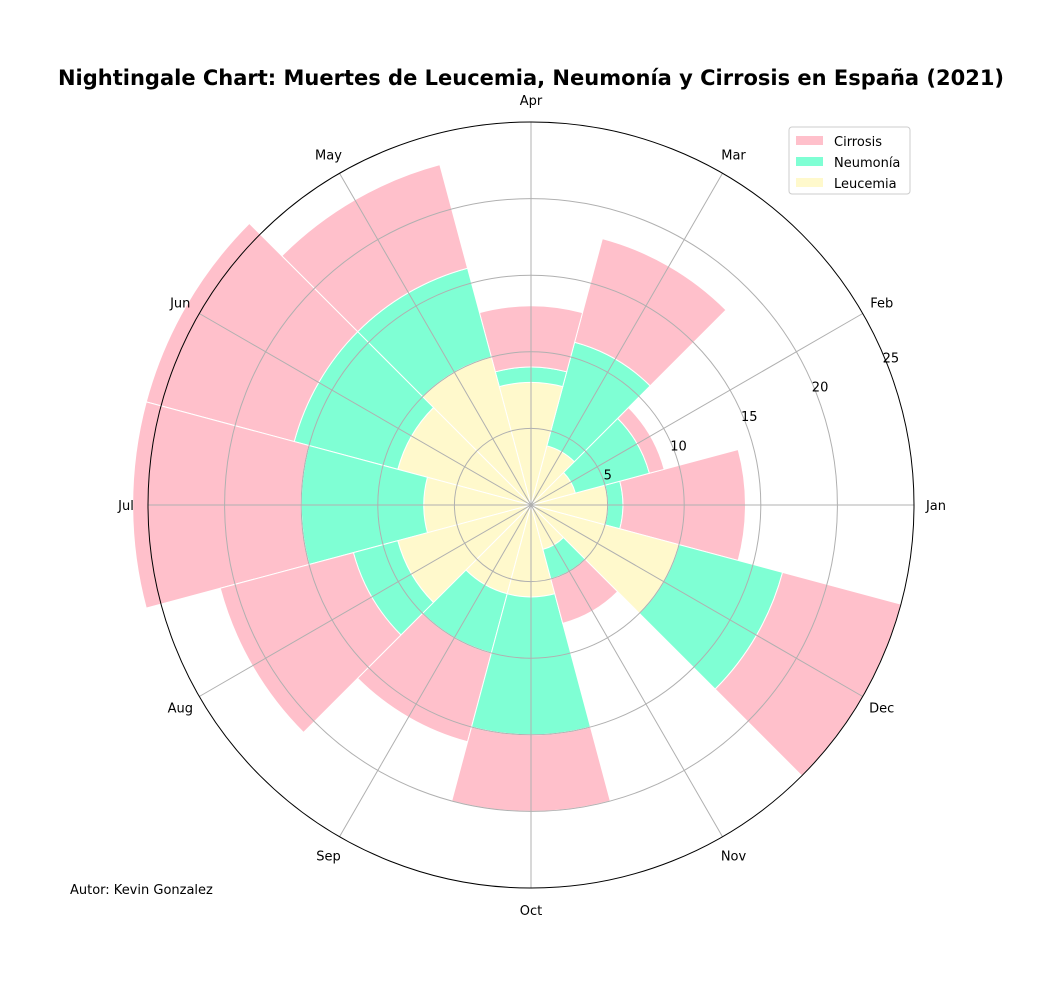 This screenshot has width=1037, height=1000. What do you see at coordinates (733, 155) in the screenshot?
I see `month-label-mar: Mar` at bounding box center [733, 155].